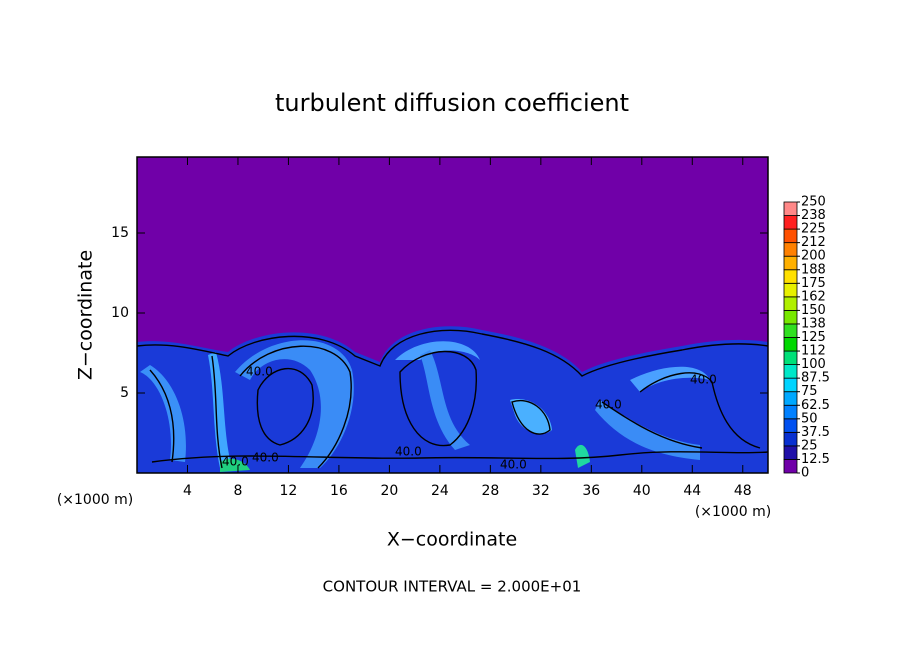 Image resolution: width=904 pixels, height=654 pixels. Describe the element at coordinates (813, 256) in the screenshot. I see `colorbar-tick-label: 200` at that location.